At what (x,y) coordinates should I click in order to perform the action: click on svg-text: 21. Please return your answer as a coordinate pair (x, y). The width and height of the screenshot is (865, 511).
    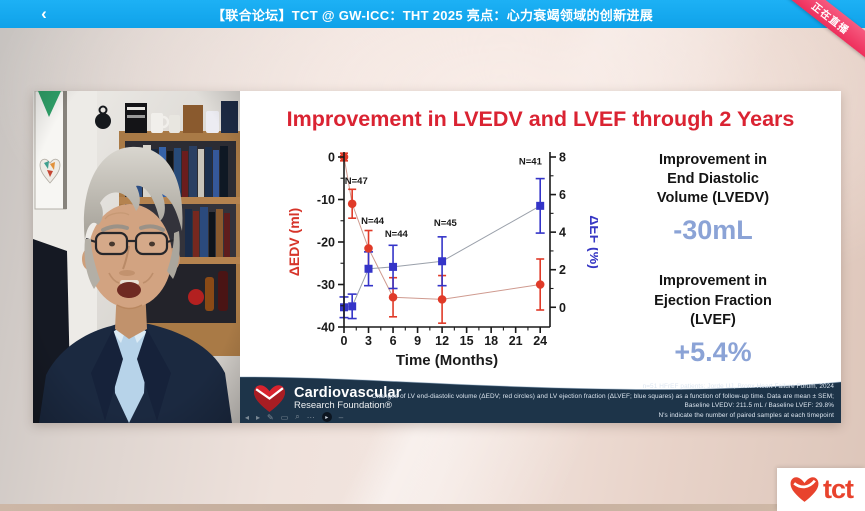
    Looking at the image, I should click on (516, 341).